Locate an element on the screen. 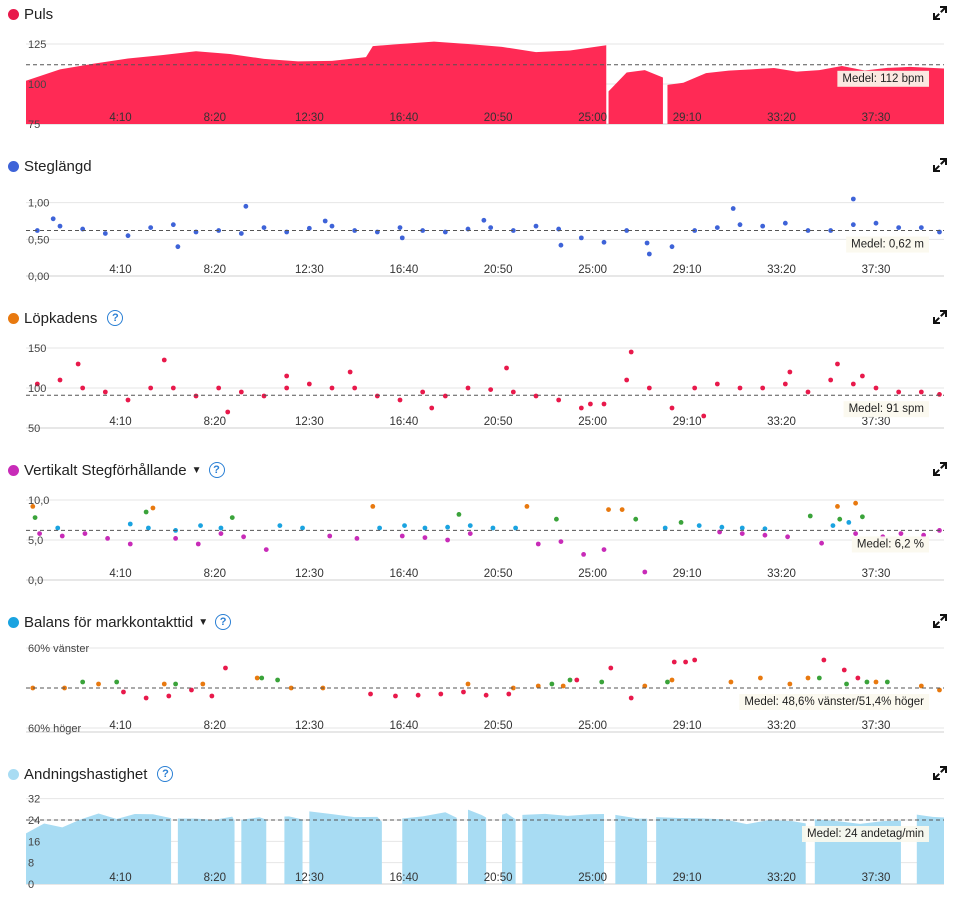  panel-title: Balans för markkontakttid is located at coordinates (109, 622).